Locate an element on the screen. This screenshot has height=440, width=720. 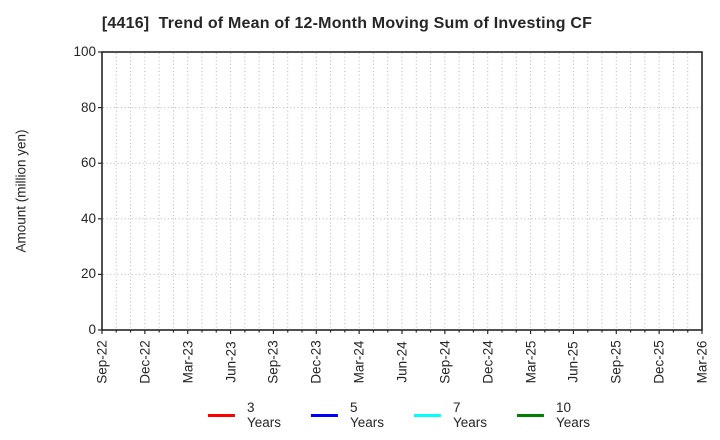
legend-item-label: 5 Years is located at coordinates (366, 415).